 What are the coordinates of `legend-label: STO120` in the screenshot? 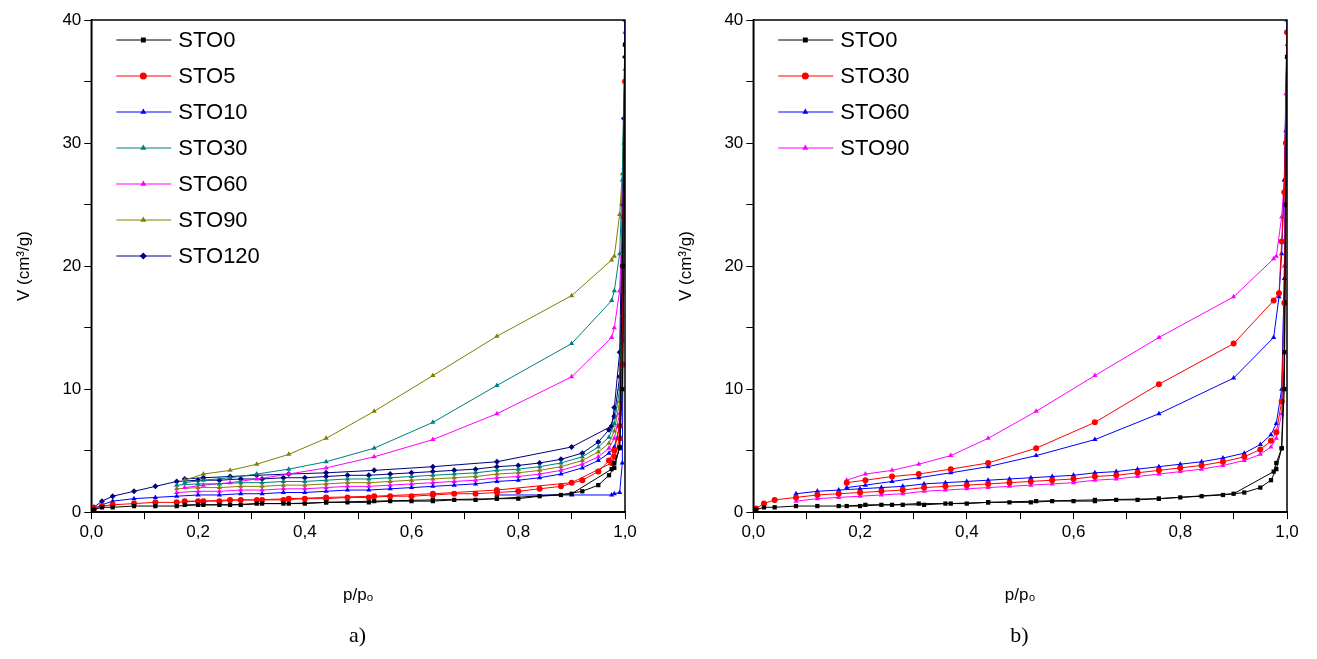 It's located at (219, 256).